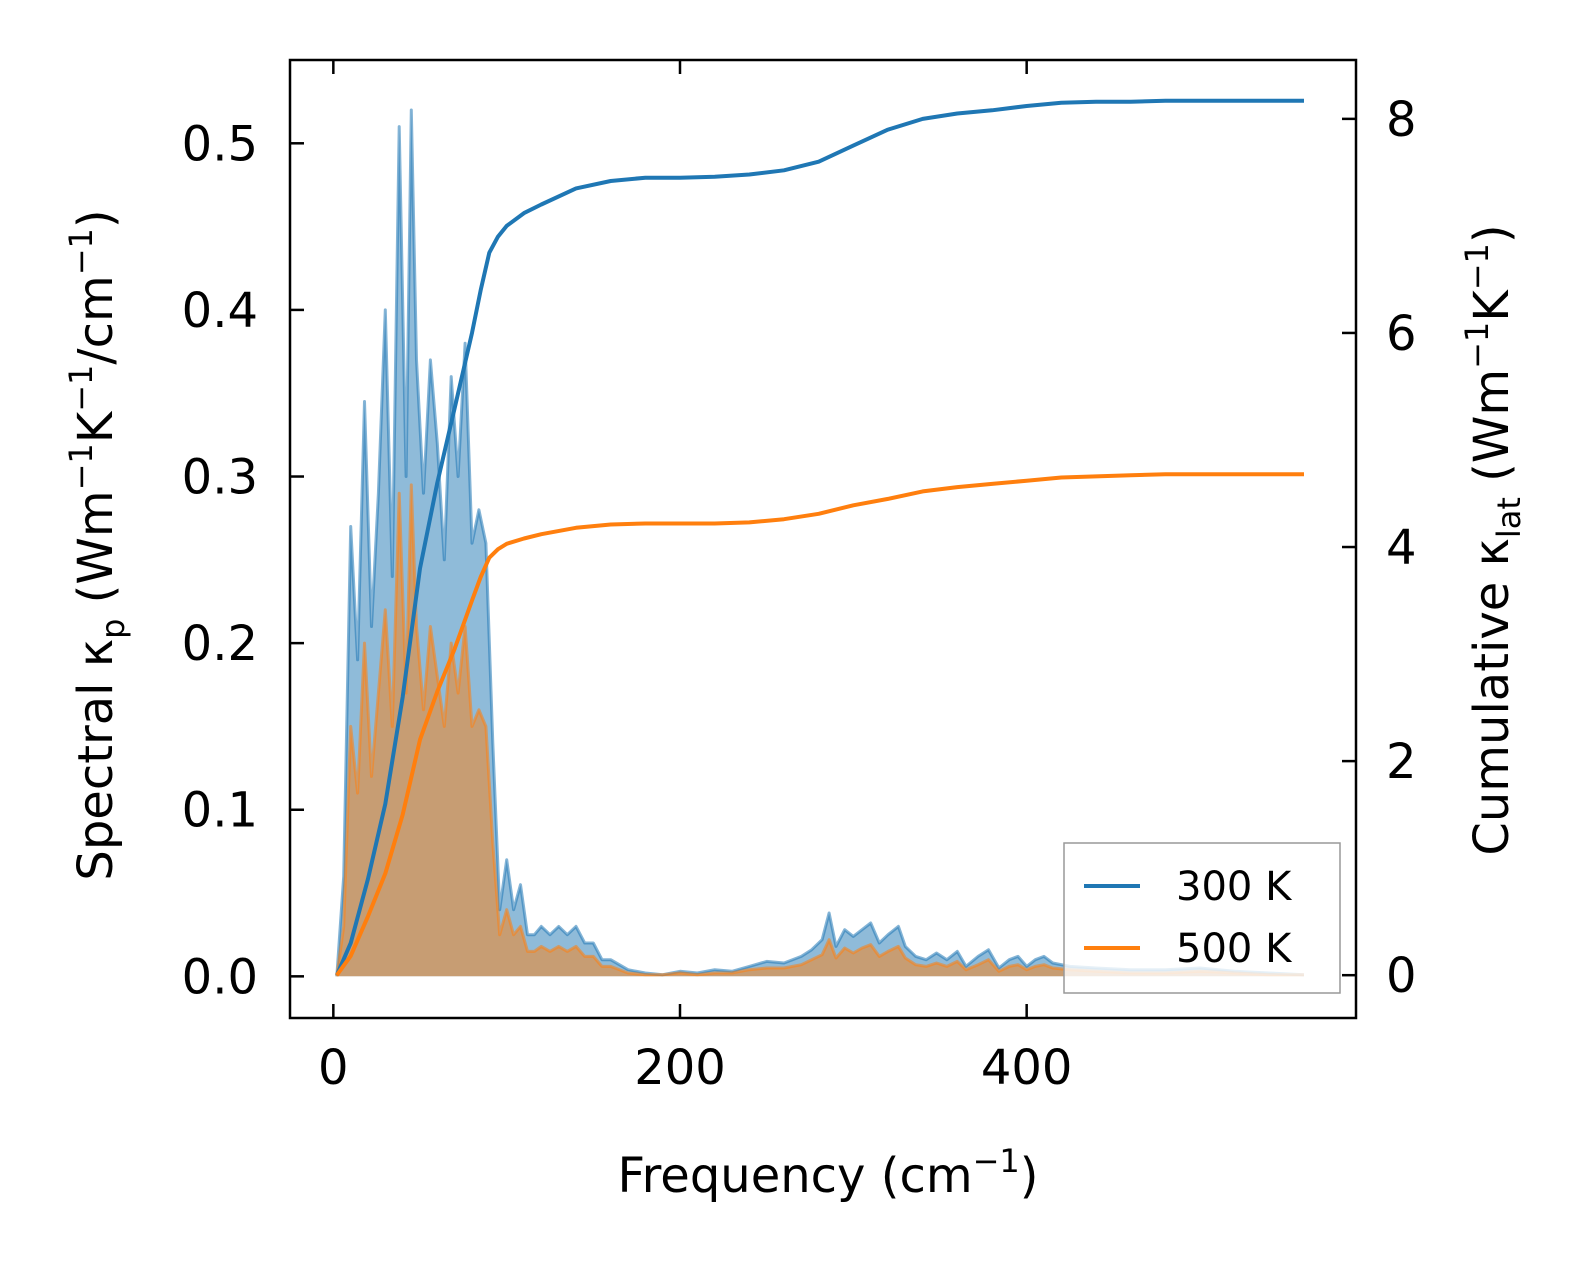 This screenshot has width=1586, height=1264. What do you see at coordinates (1234, 949) in the screenshot?
I see `legend-label-500k: 500 K` at bounding box center [1234, 949].